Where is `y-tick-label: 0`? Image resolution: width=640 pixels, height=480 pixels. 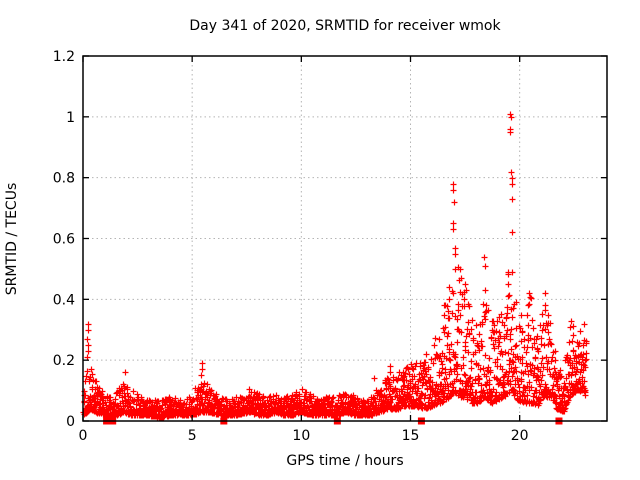 y-tick-label: 0 is located at coordinates (70, 422).